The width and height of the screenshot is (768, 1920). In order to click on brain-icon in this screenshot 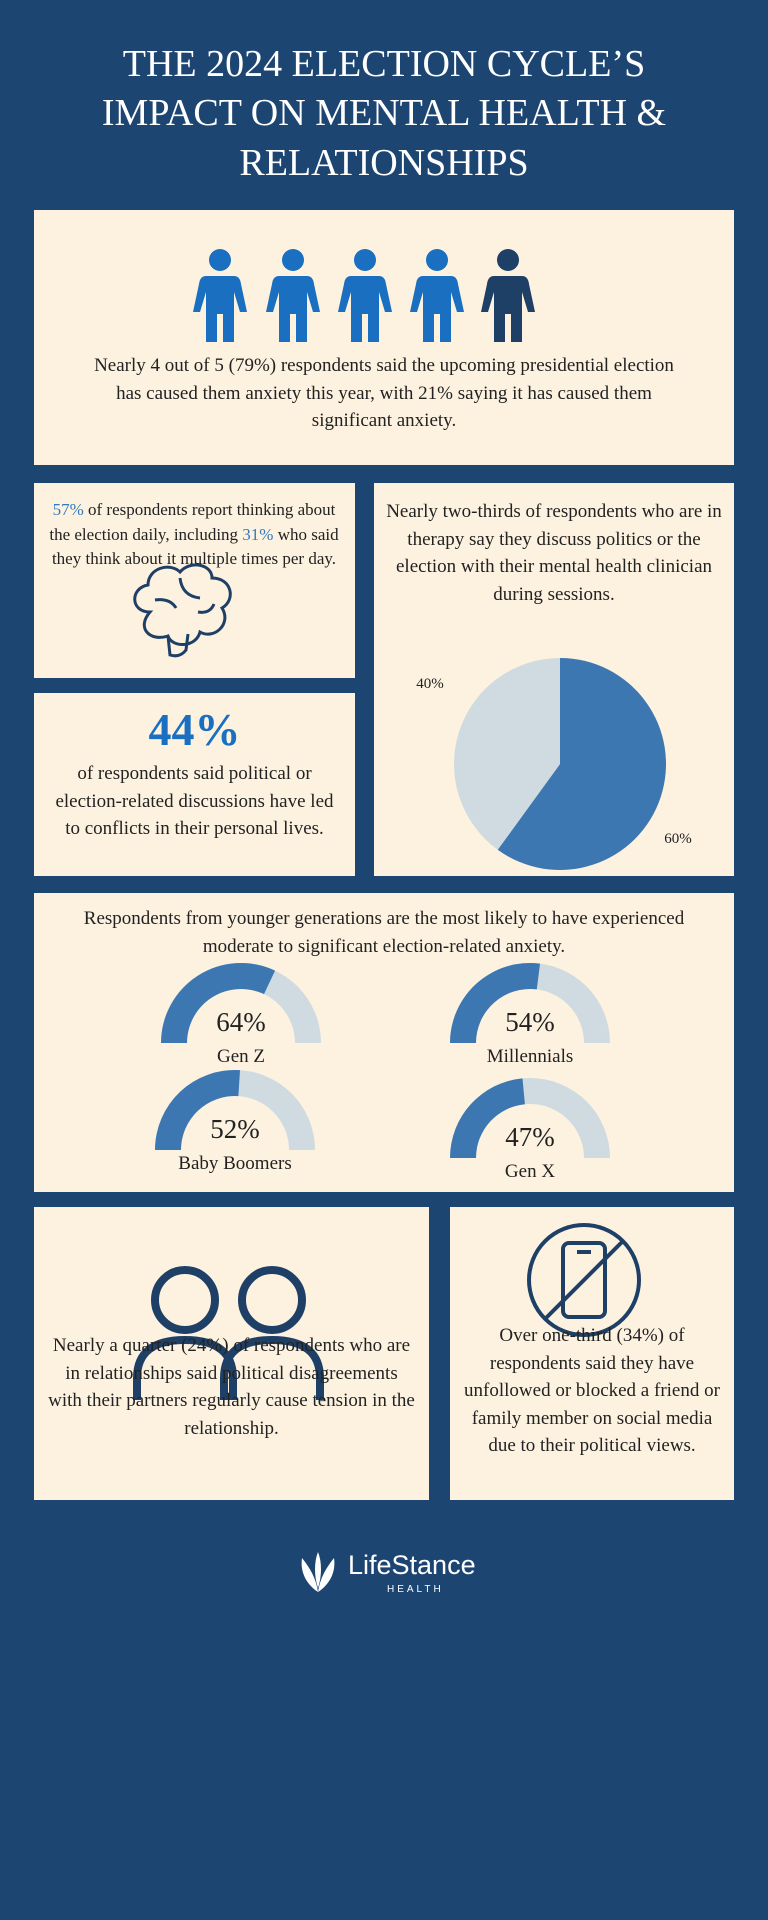, I will do `click(182, 610)`.